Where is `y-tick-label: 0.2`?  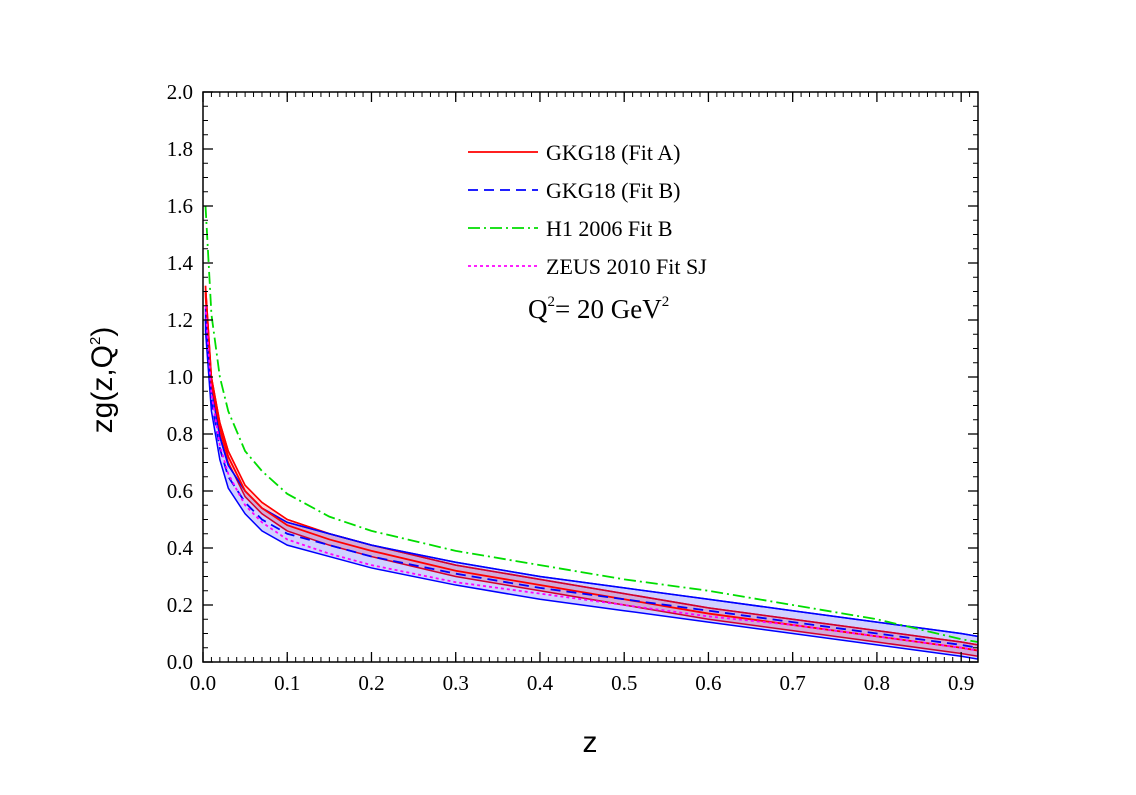
y-tick-label: 0.2 is located at coordinates (180, 605).